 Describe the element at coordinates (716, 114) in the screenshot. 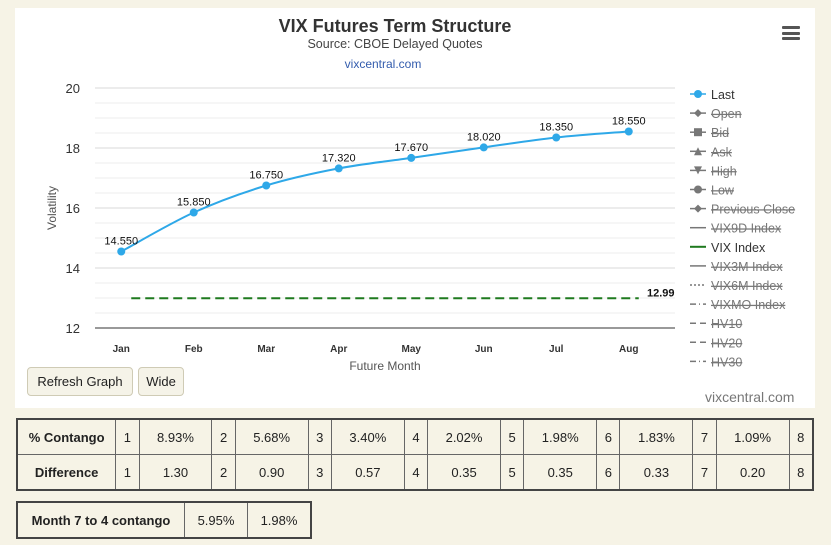

I see `legend-item: Open` at that location.